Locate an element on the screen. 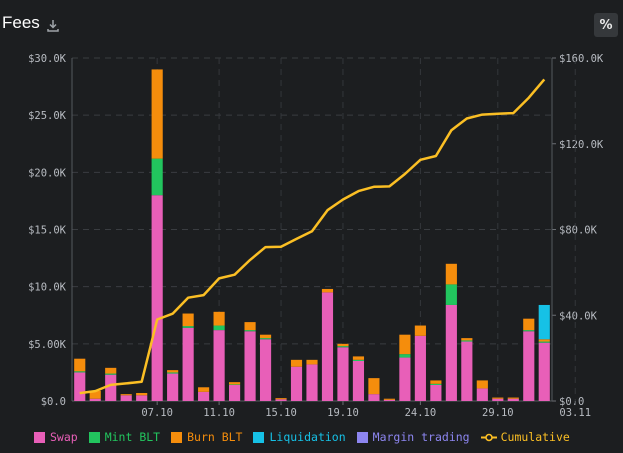  left-axis-tick: $10.0K is located at coordinates (47, 288).